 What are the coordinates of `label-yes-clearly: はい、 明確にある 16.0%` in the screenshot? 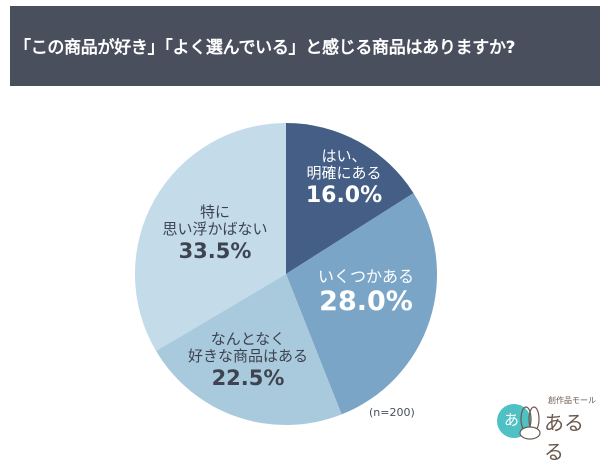 It's located at (344, 177).